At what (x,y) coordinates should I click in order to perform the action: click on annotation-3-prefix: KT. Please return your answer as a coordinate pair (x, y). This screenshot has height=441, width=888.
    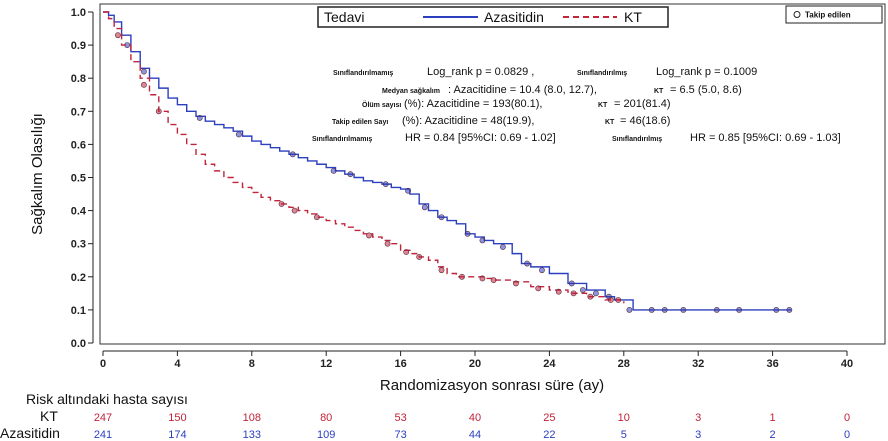
    Looking at the image, I should click on (659, 91).